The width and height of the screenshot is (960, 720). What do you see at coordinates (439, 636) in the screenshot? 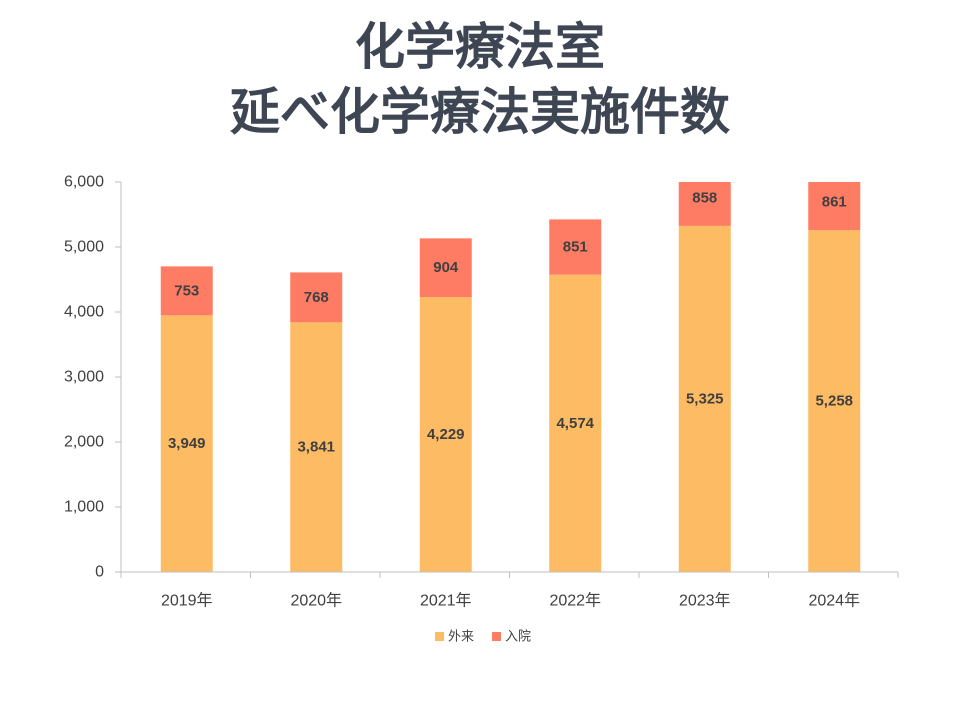
I see `legend-swatch-outpatient` at bounding box center [439, 636].